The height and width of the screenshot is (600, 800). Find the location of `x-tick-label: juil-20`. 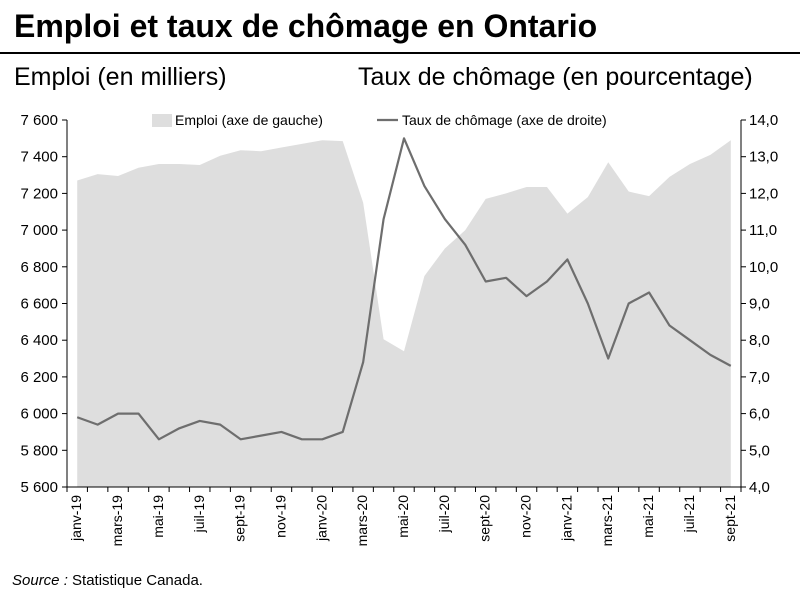

x-tick-label: juil-20 is located at coordinates (444, 514).